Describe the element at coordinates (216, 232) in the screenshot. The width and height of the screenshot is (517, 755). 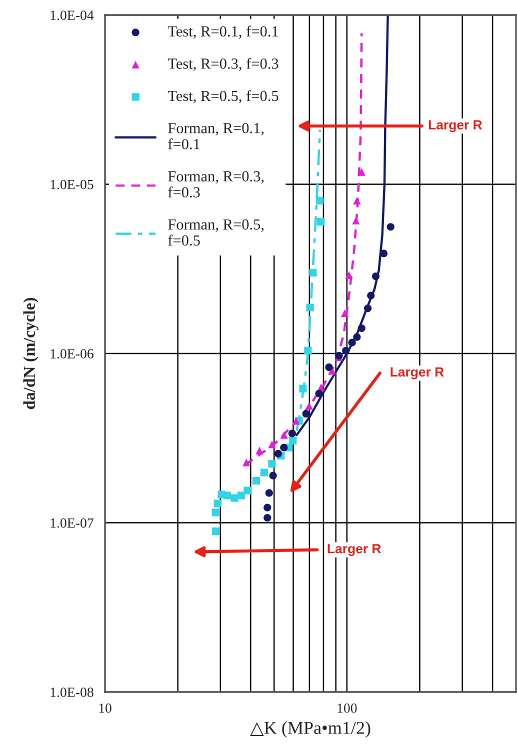
I see `legend-label: Forman, R=0.5, f=0.5` at that location.